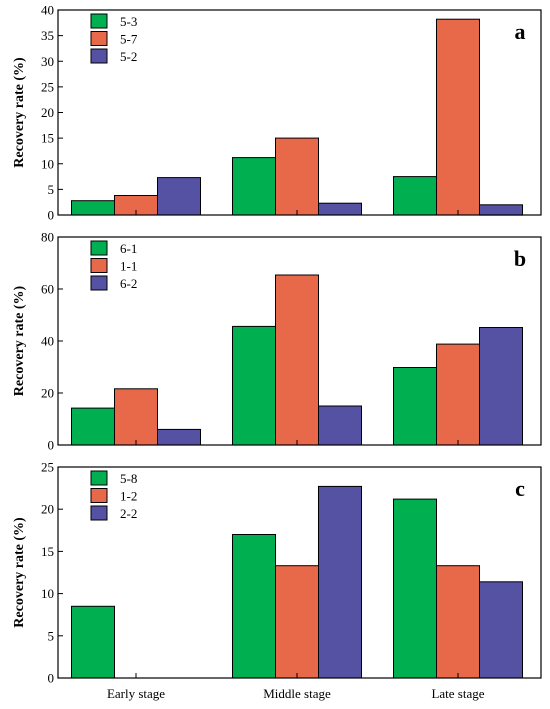  I want to click on bar-5-3-early-stage, so click(93, 208).